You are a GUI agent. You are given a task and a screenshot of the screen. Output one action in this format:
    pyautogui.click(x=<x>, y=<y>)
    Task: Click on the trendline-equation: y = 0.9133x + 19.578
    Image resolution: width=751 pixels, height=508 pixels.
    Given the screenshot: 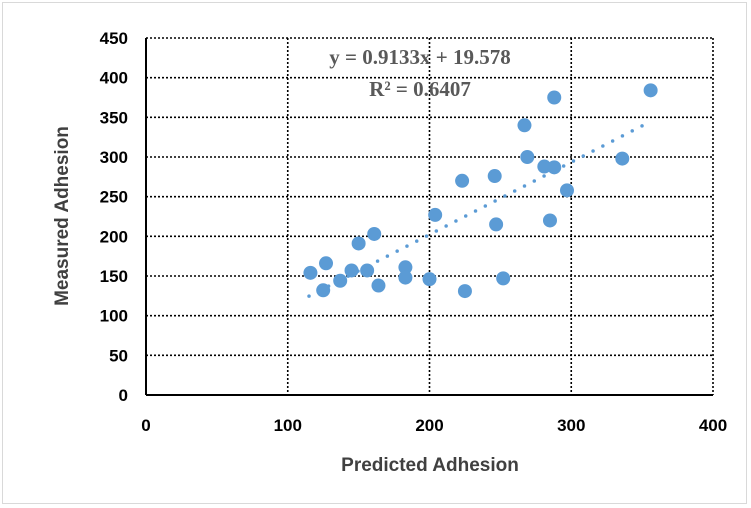 What is the action you would take?
    pyautogui.click(x=419, y=57)
    